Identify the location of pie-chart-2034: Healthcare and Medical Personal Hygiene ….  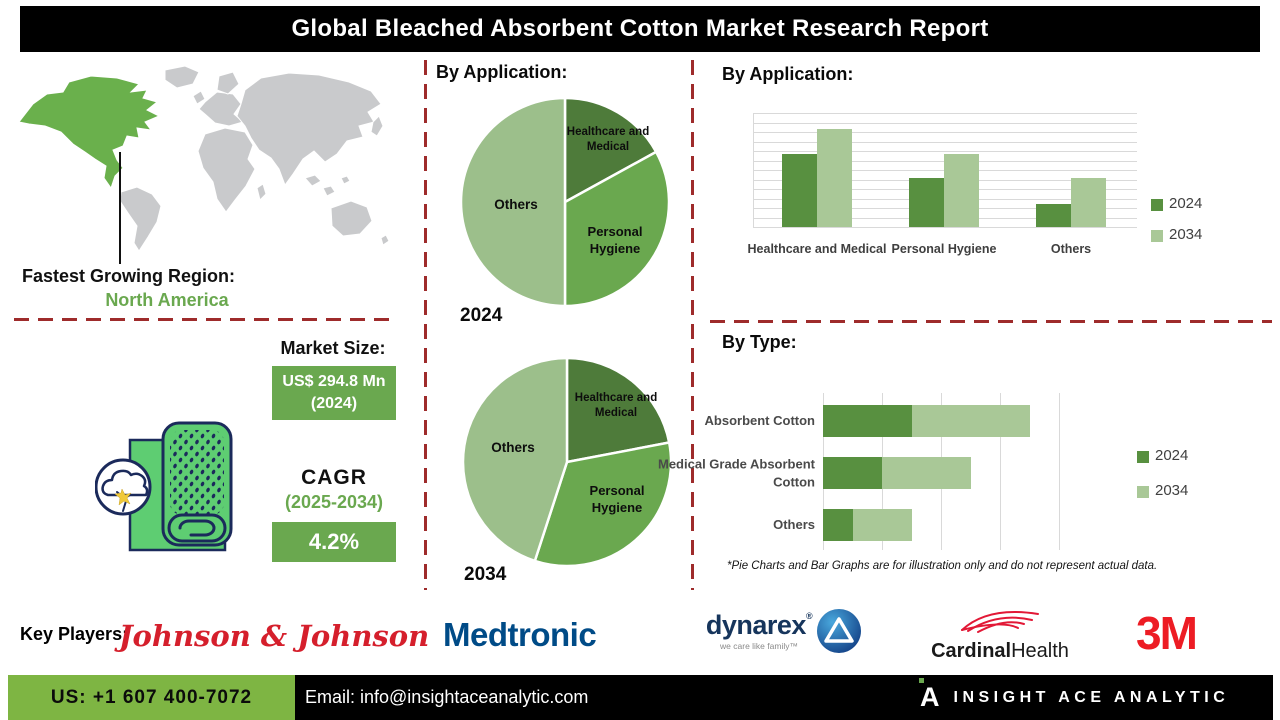
(567, 462).